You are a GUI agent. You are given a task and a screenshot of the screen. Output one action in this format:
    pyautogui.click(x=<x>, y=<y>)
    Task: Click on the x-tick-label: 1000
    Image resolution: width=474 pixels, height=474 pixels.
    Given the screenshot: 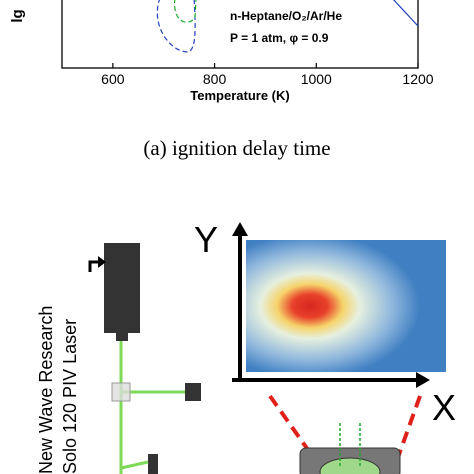 What is the action you would take?
    pyautogui.click(x=316, y=79)
    